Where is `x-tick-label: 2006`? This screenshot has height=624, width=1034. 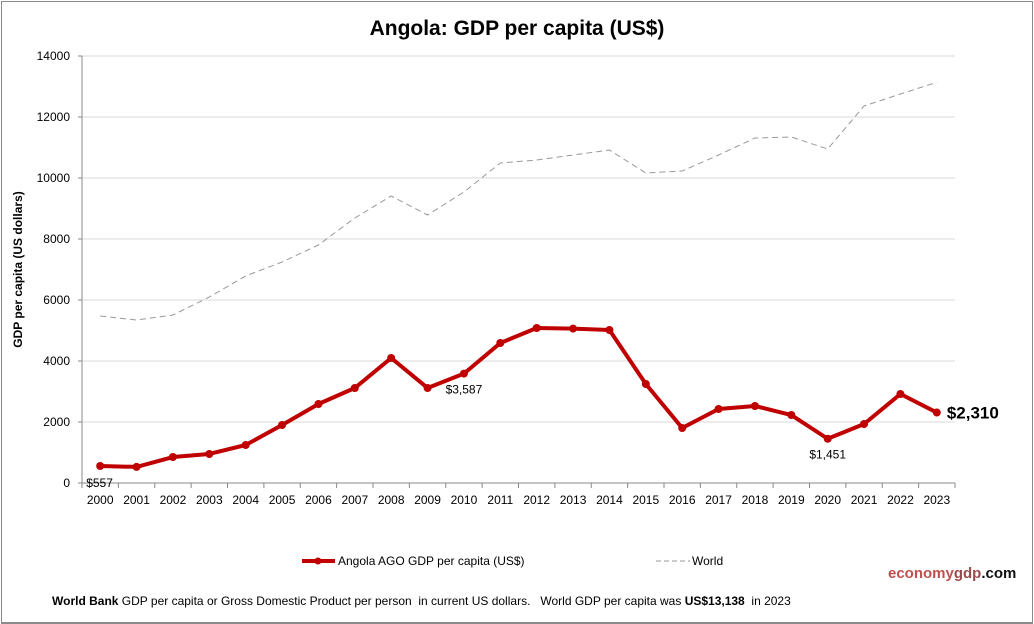 x-tick-label: 2006 is located at coordinates (318, 500).